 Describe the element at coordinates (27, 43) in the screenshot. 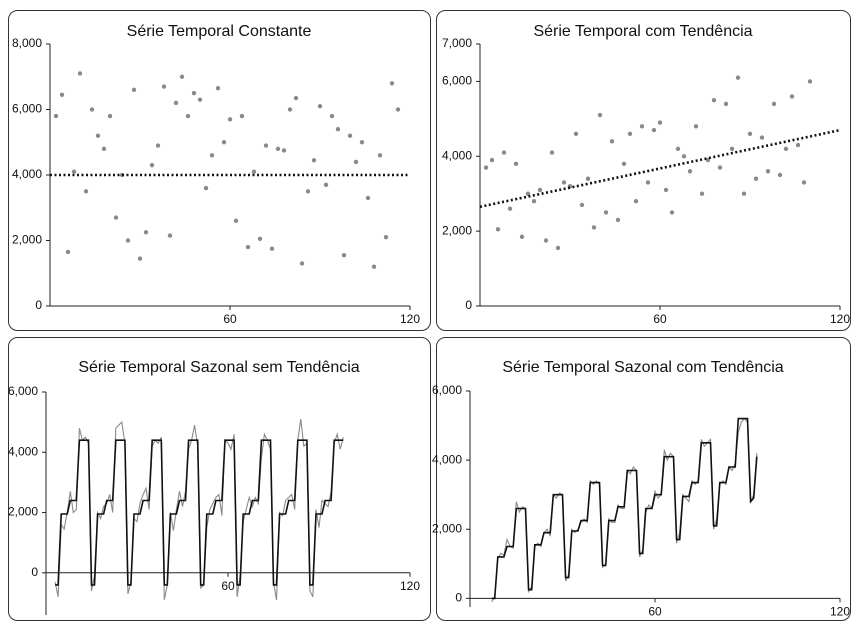

I see `y-tick-label: 8,000` at that location.